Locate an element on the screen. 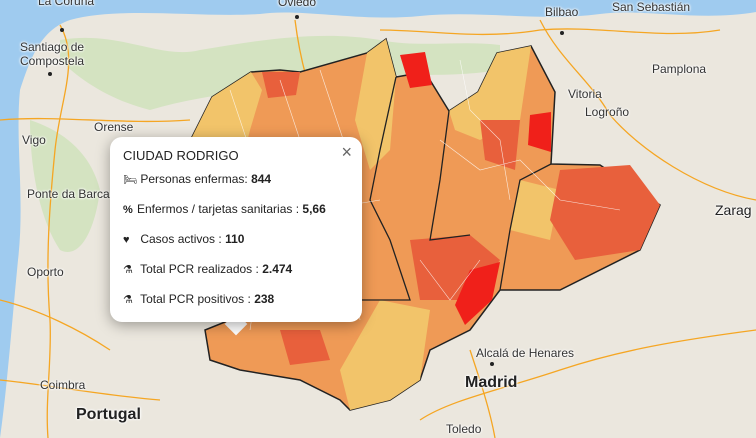 Image resolution: width=756 pixels, height=438 pixels. city-label: Vigo is located at coordinates (34, 140).